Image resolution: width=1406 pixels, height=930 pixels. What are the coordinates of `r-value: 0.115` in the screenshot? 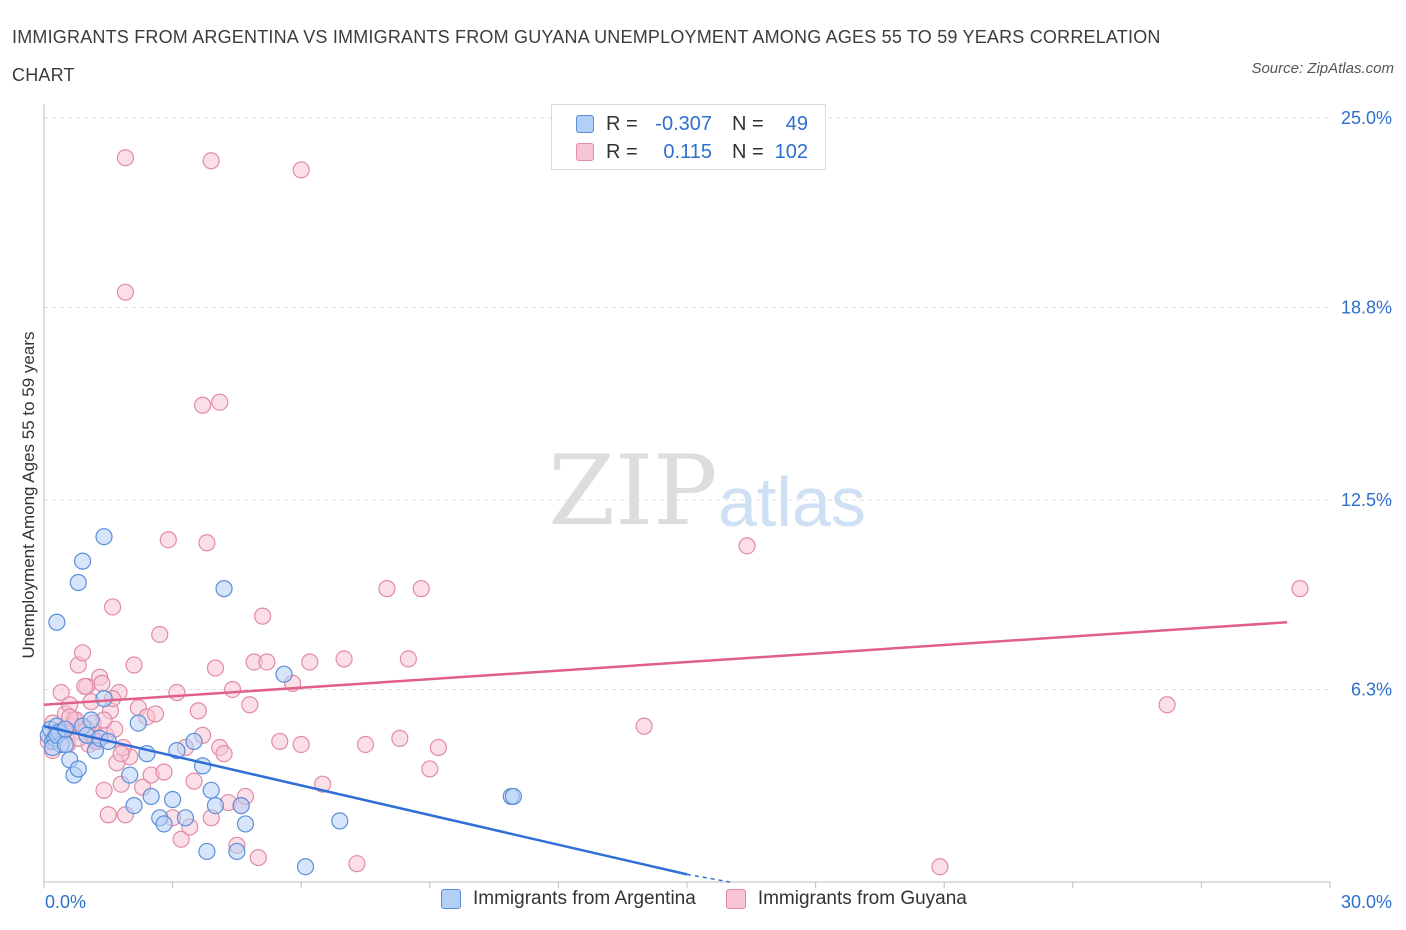 It's located at (687, 151).